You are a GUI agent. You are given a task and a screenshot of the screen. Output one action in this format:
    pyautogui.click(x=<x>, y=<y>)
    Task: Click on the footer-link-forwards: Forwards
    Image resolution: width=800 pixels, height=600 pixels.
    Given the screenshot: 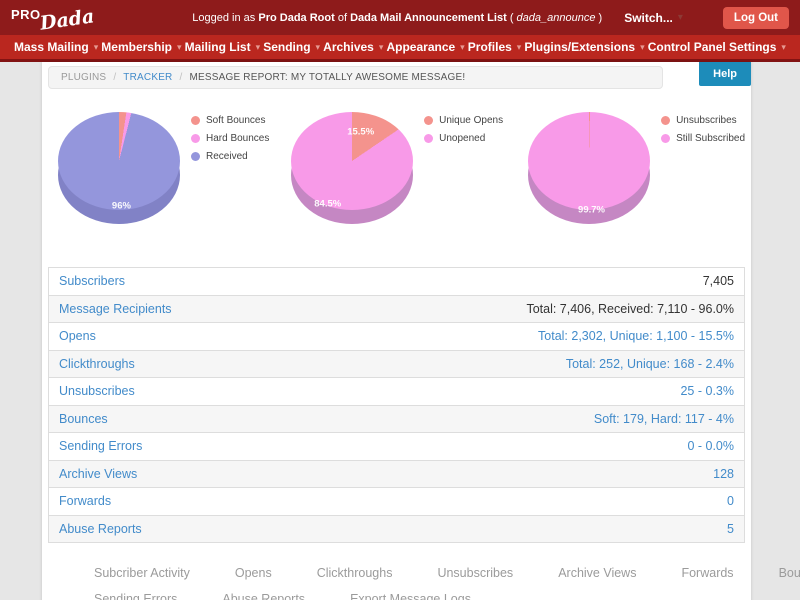 What is the action you would take?
    pyautogui.click(x=707, y=573)
    